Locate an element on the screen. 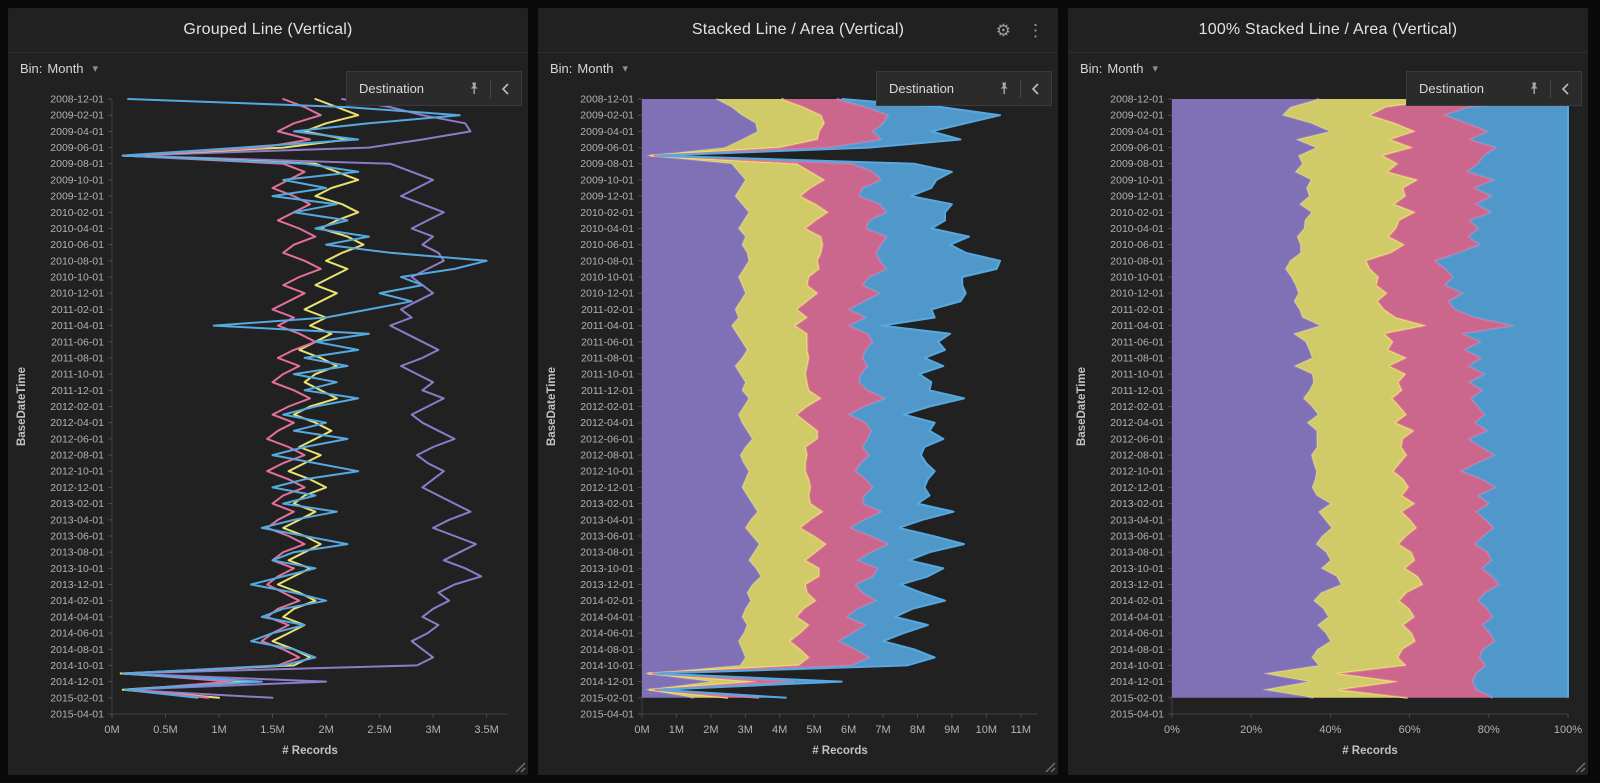  y-tick-label: 2014-04-01 is located at coordinates (77, 617).